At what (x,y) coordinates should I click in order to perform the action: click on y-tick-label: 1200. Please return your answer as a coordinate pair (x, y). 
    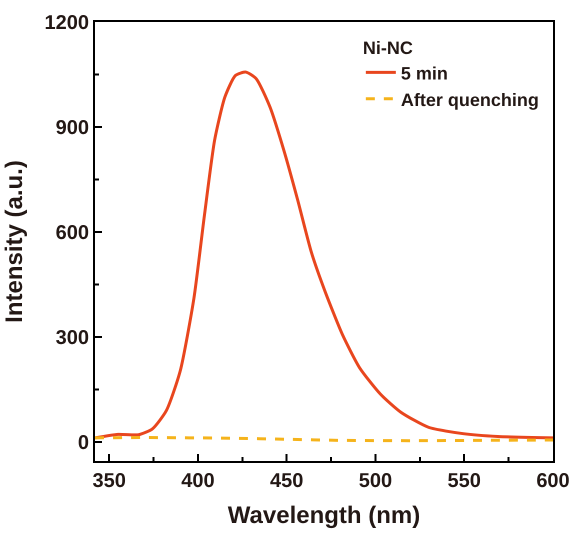
    Looking at the image, I should click on (66, 23).